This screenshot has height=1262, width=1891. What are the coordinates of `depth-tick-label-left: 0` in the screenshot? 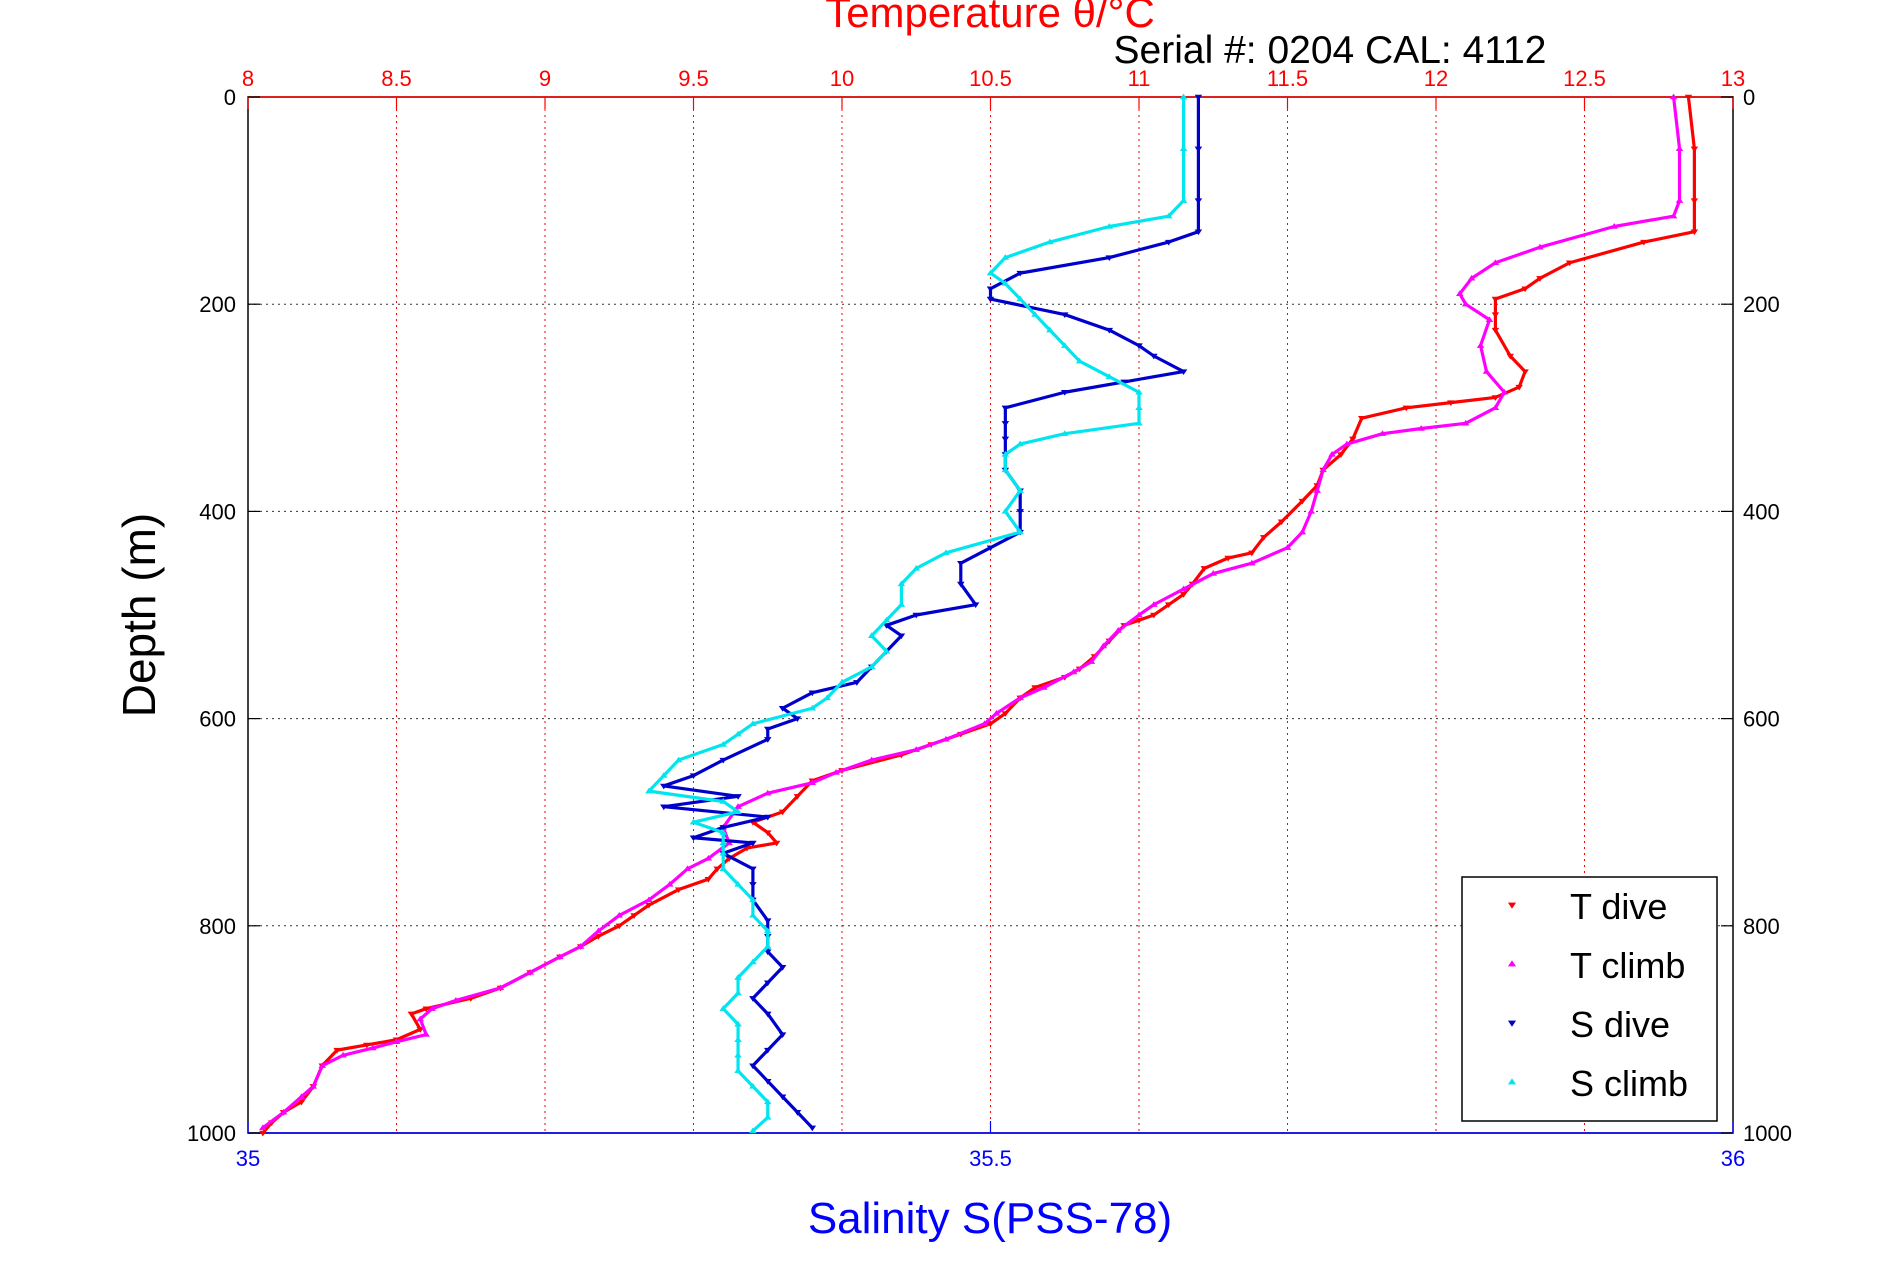 It's located at (230, 97).